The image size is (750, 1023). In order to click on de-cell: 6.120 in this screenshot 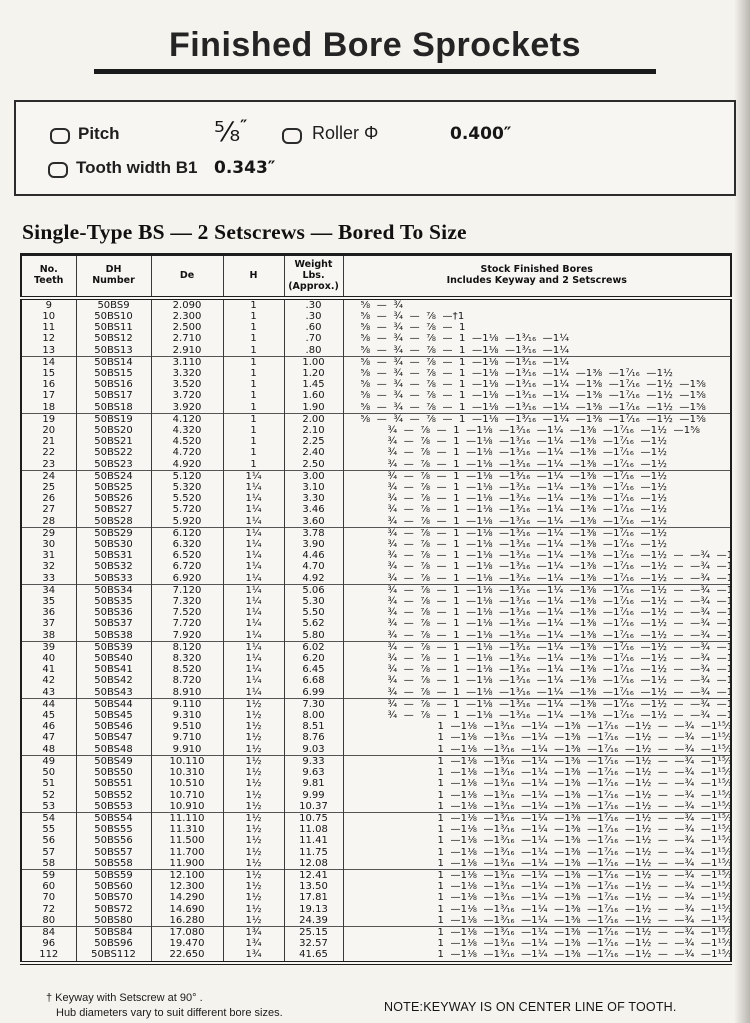, I will do `click(186, 533)`.